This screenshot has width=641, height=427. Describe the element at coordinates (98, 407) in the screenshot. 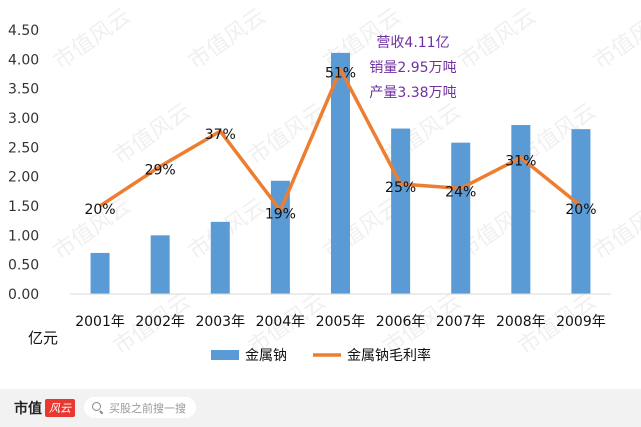

I see `search-icon` at that location.